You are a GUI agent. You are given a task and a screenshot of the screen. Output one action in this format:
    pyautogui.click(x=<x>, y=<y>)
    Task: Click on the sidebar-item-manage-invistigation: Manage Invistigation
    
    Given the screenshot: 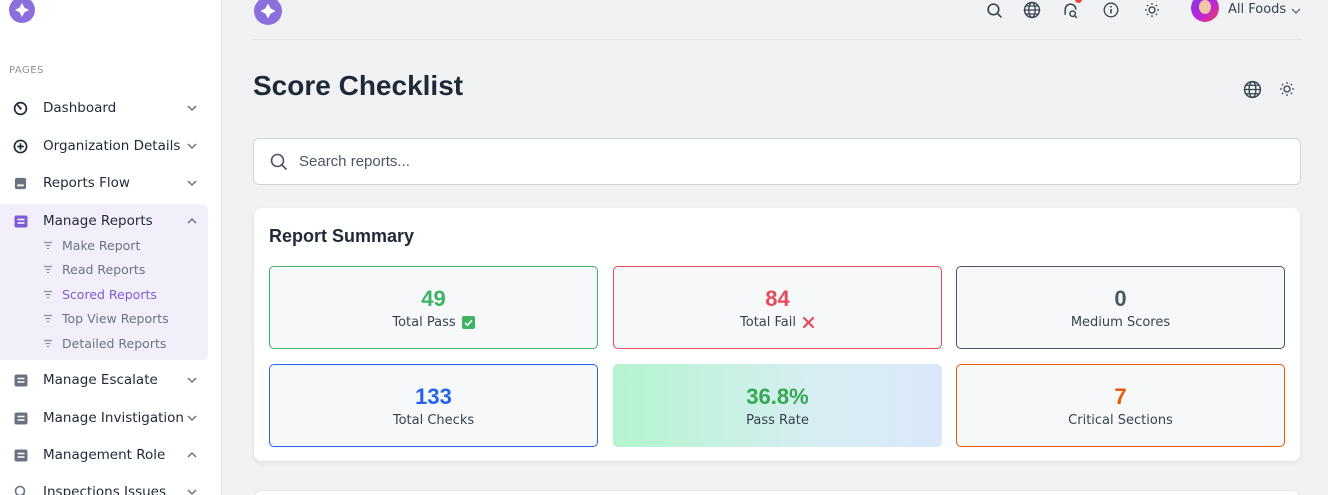 What is the action you would take?
    pyautogui.click(x=111, y=418)
    